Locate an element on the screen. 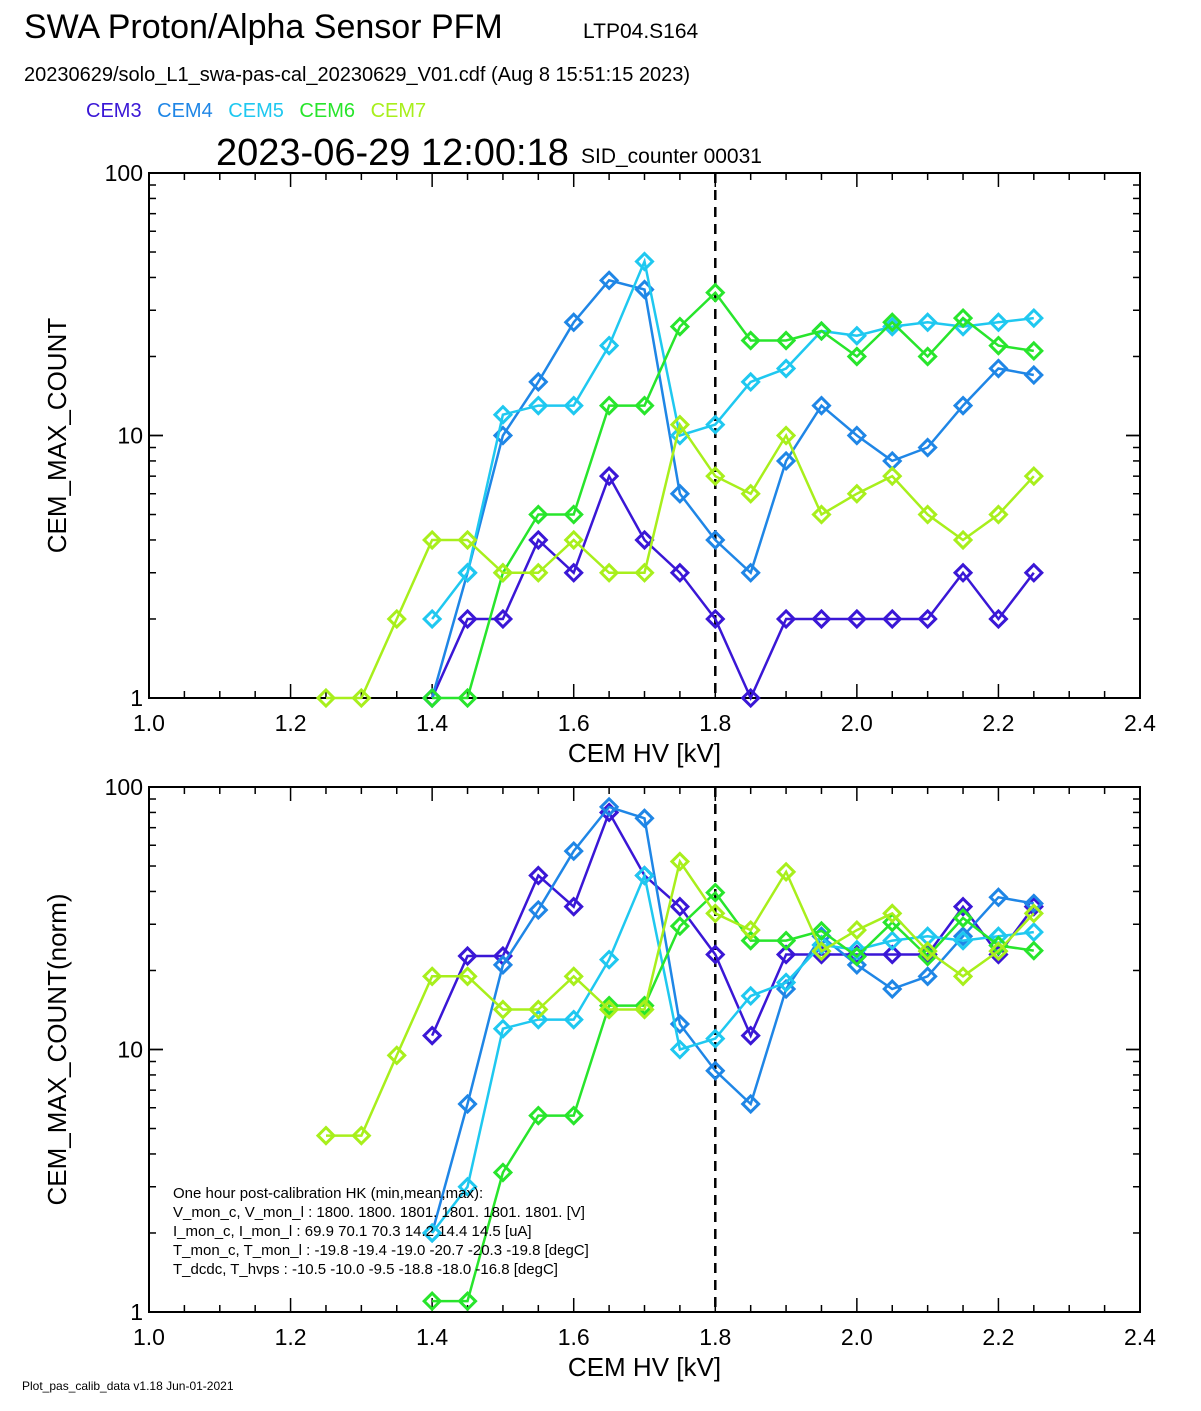  chart-title: SWA Proton/Alpha Sensor PFM is located at coordinates (263, 27).